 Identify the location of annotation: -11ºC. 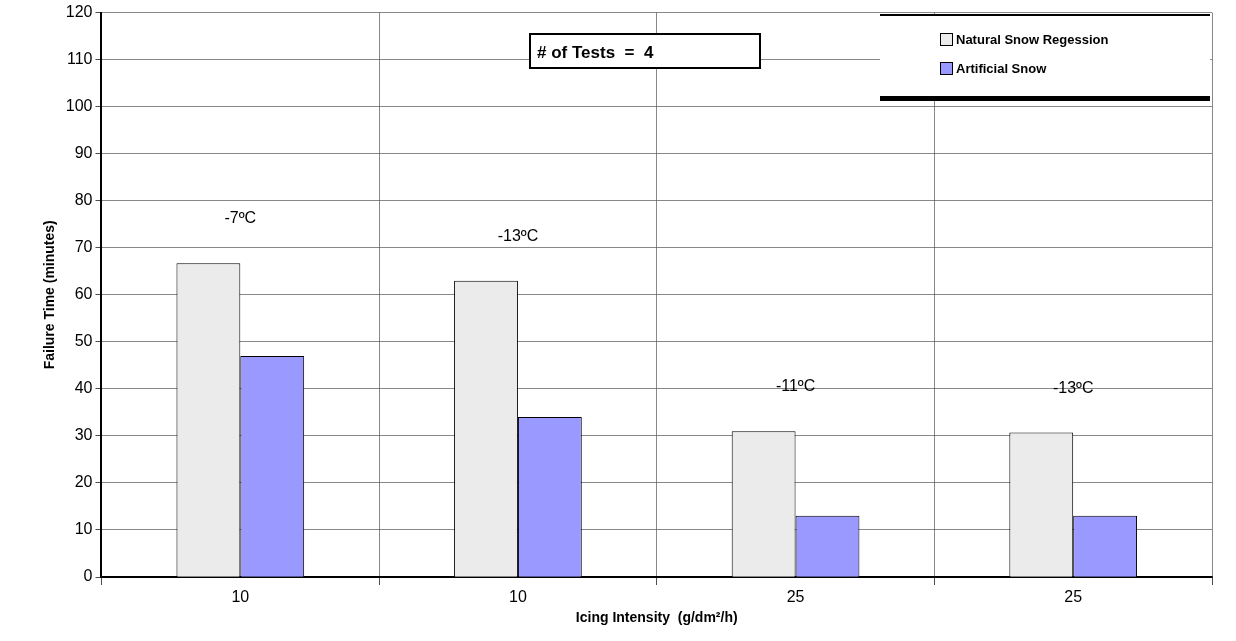
(795, 386).